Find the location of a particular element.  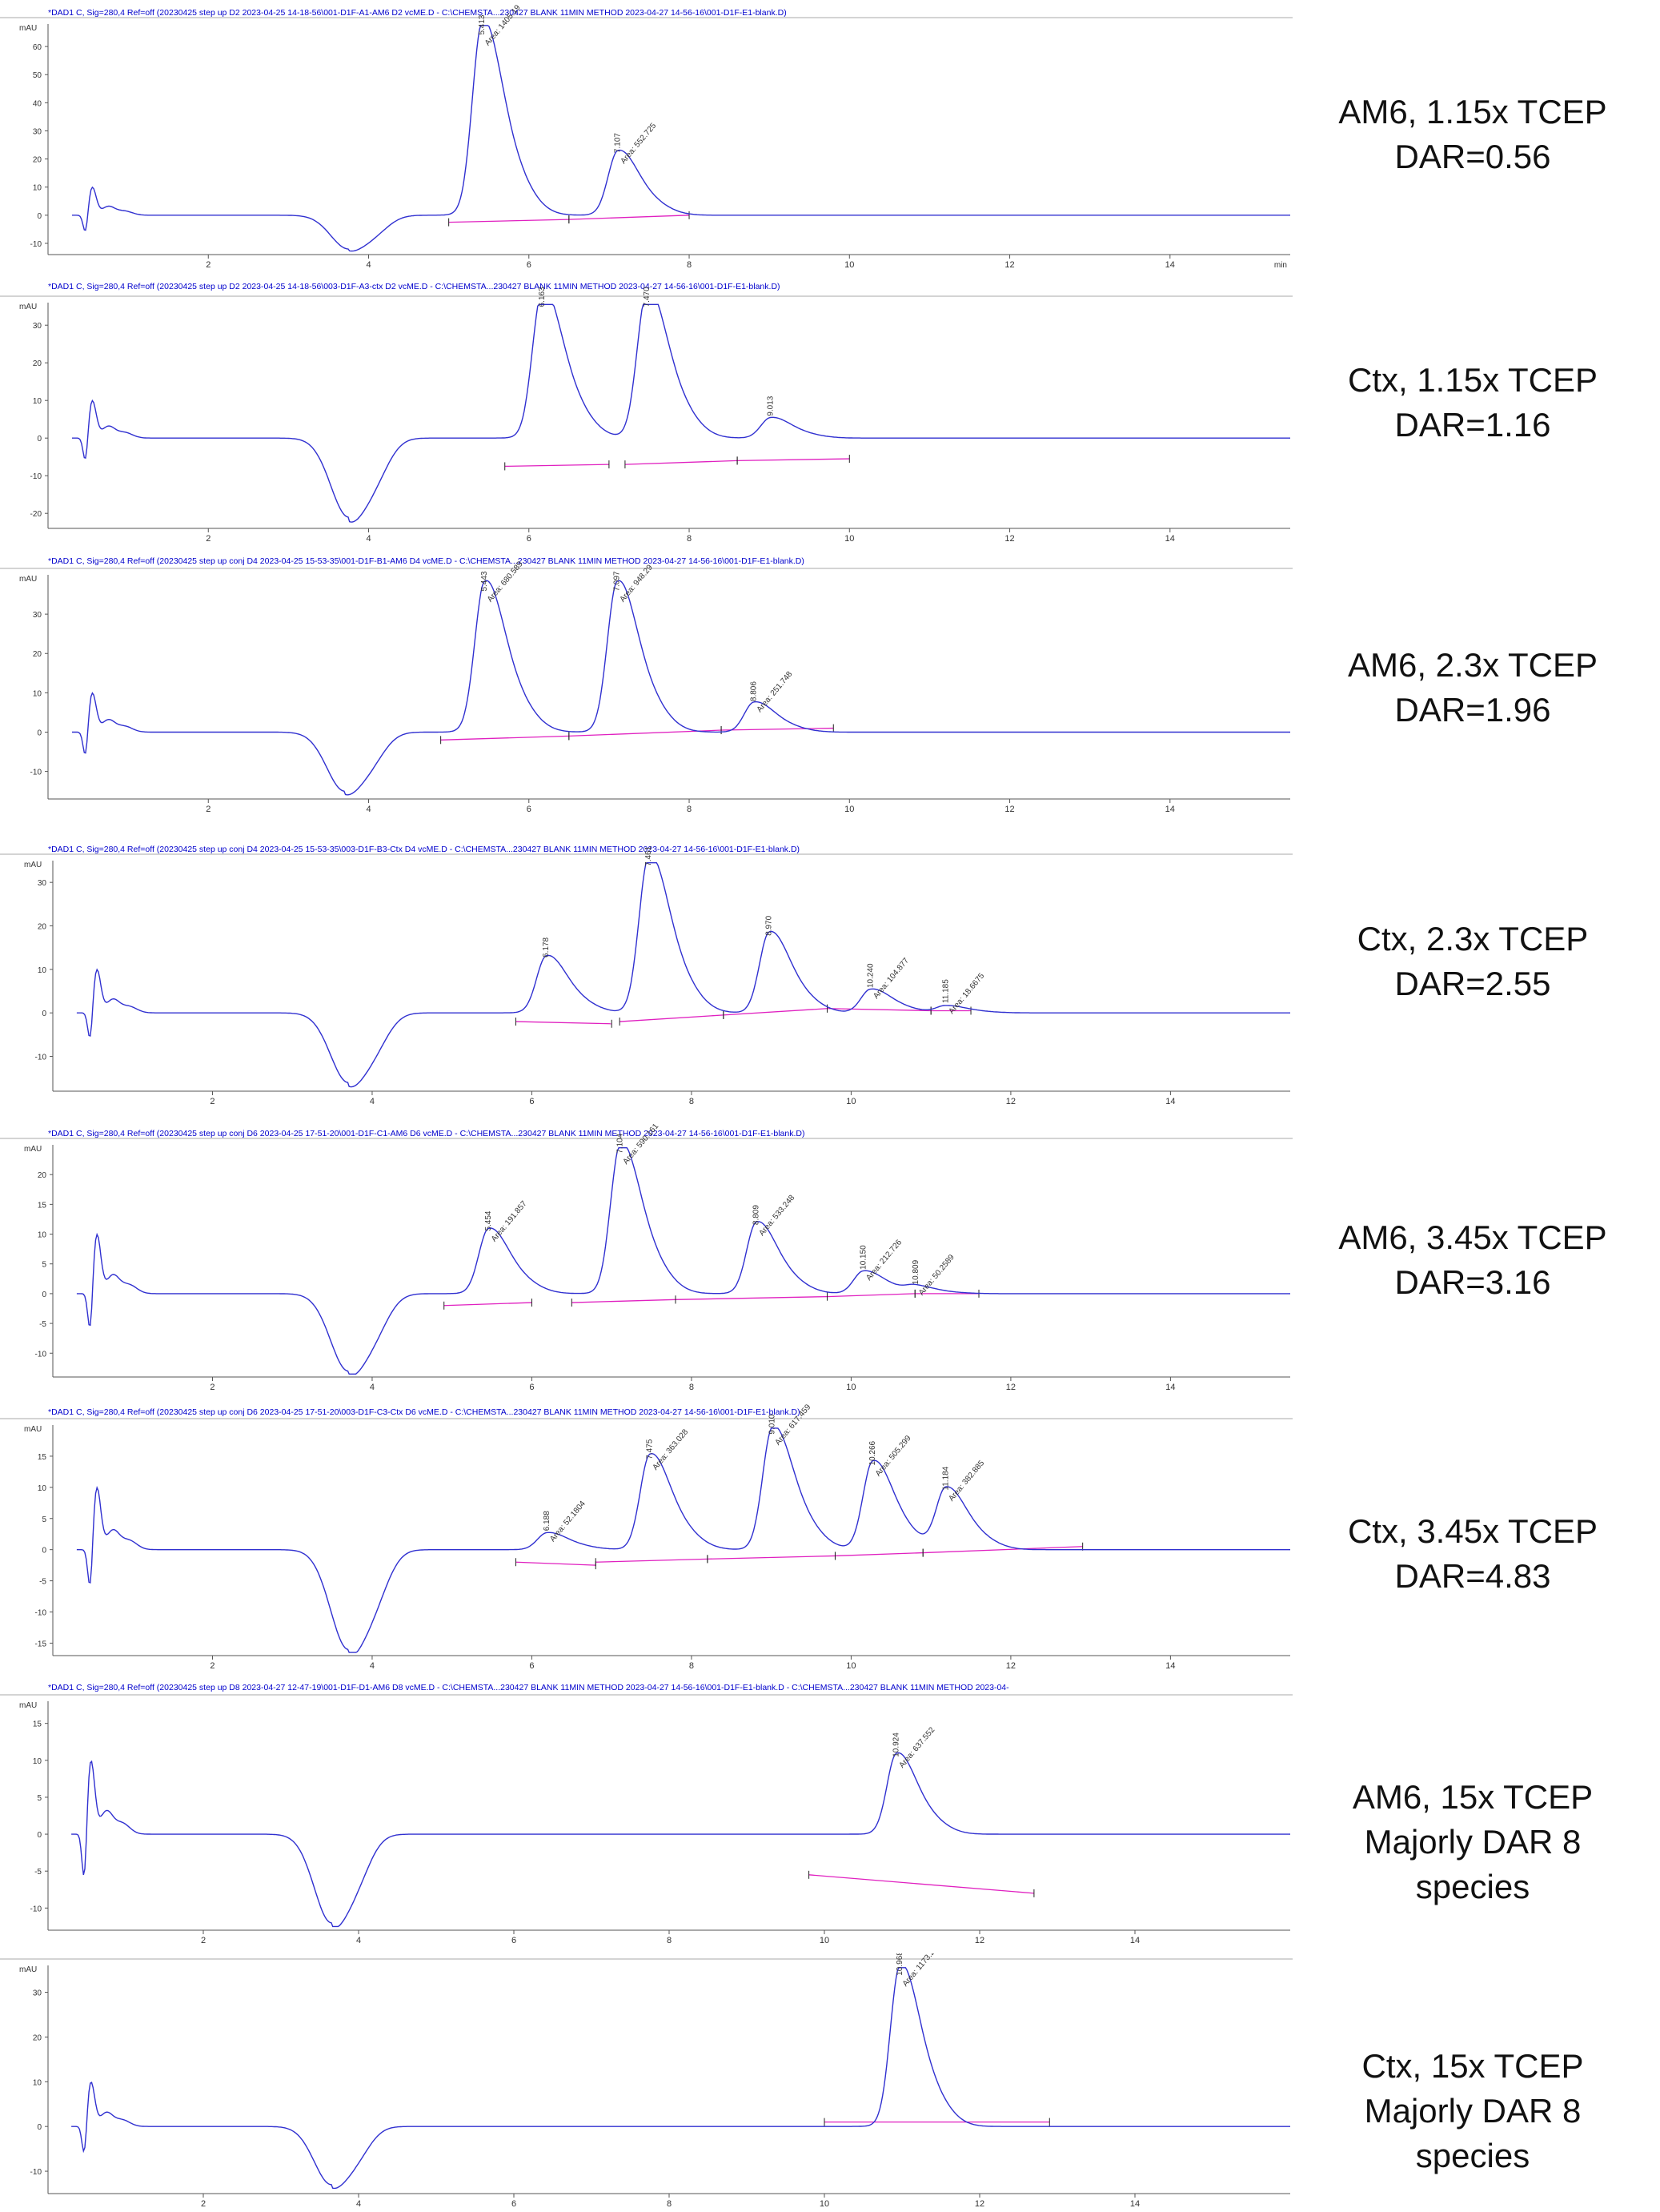

peak-rt-label: 11.184 is located at coordinates (946, 1478).